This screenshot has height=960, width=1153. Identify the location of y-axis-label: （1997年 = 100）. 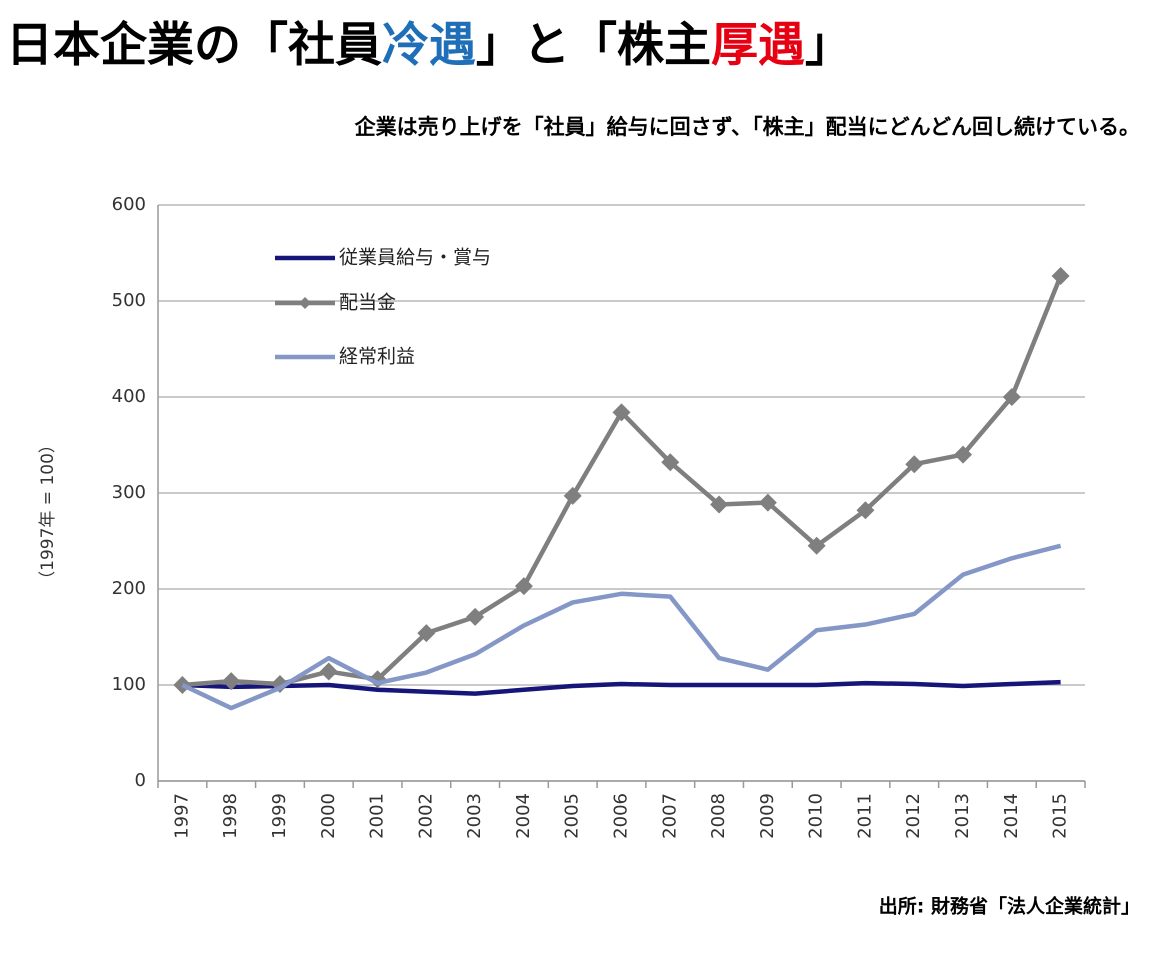
(48, 512).